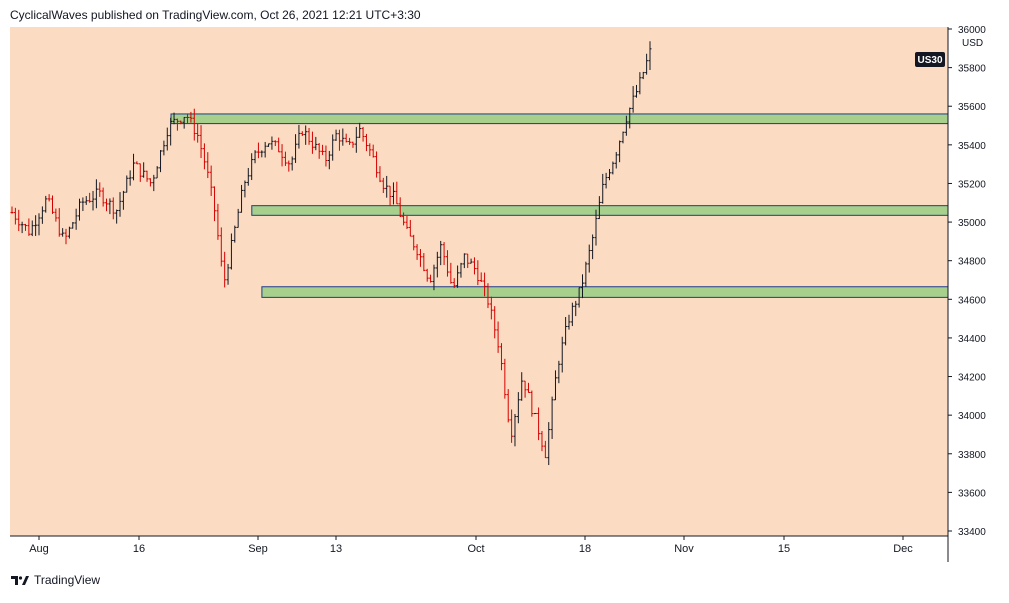 The width and height of the screenshot is (1009, 603). What do you see at coordinates (336, 549) in the screenshot?
I see `x-tick-label: 13` at bounding box center [336, 549].